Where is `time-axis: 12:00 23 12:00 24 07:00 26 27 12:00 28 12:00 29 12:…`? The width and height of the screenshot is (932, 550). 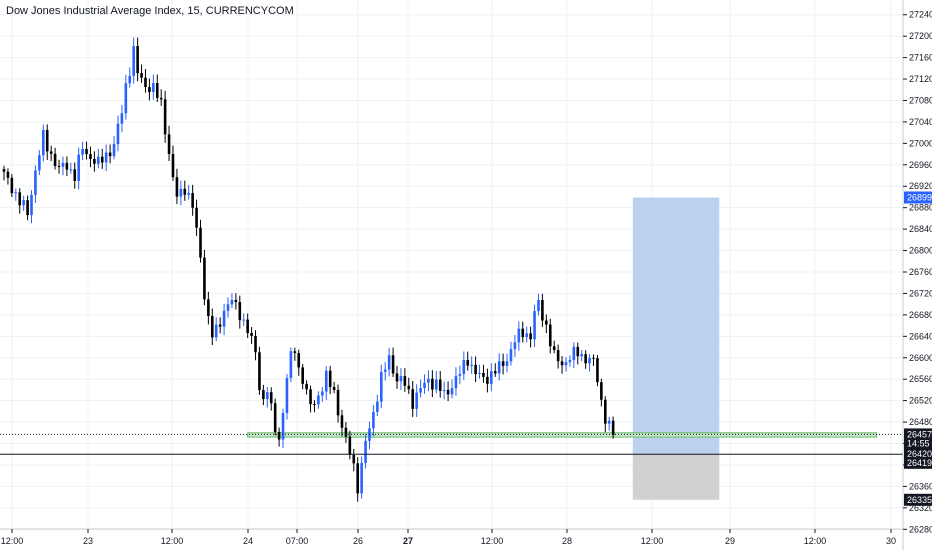
time-axis: 12:00 23 12:00 24 07:00 26 27 12:00 28 12:00 29 12:… is located at coordinates (448, 537).